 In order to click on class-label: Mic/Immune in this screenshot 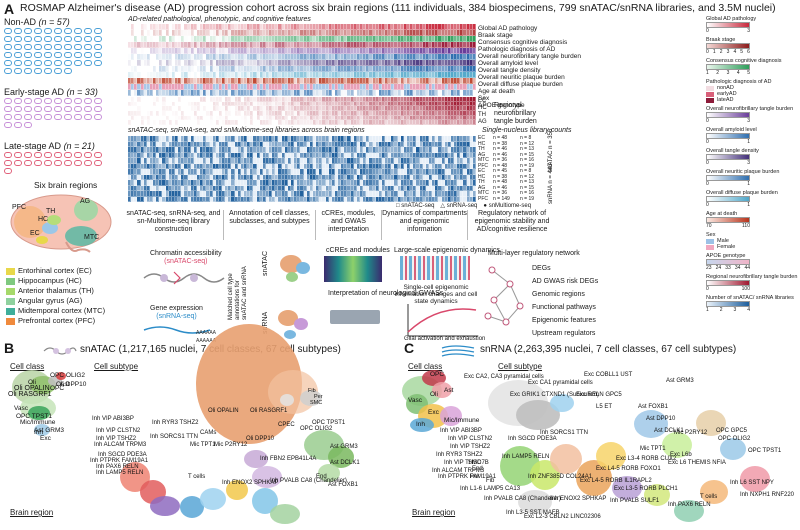, I will do `click(38, 422)`.